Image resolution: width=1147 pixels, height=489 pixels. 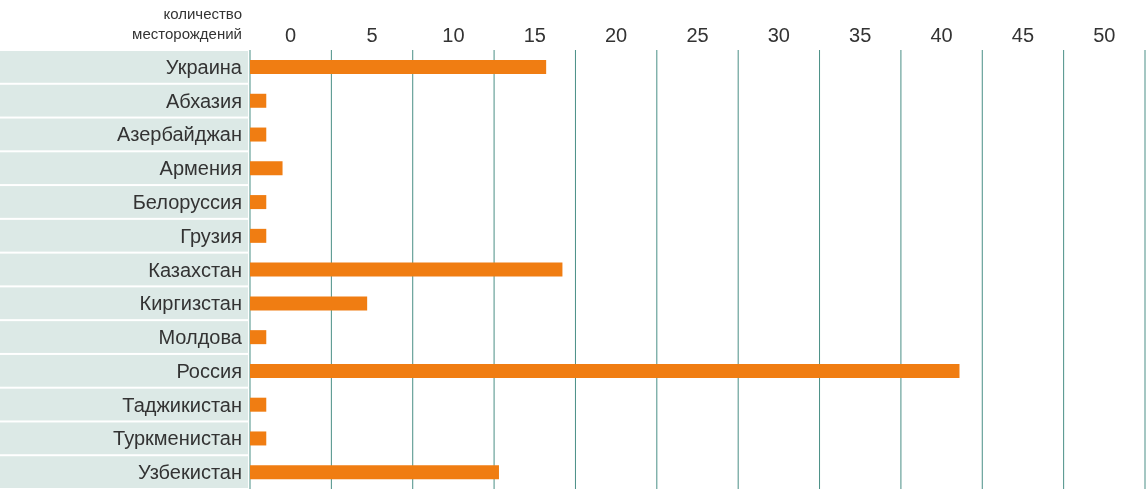 I want to click on x-tick-label: 25, so click(x=697, y=35).